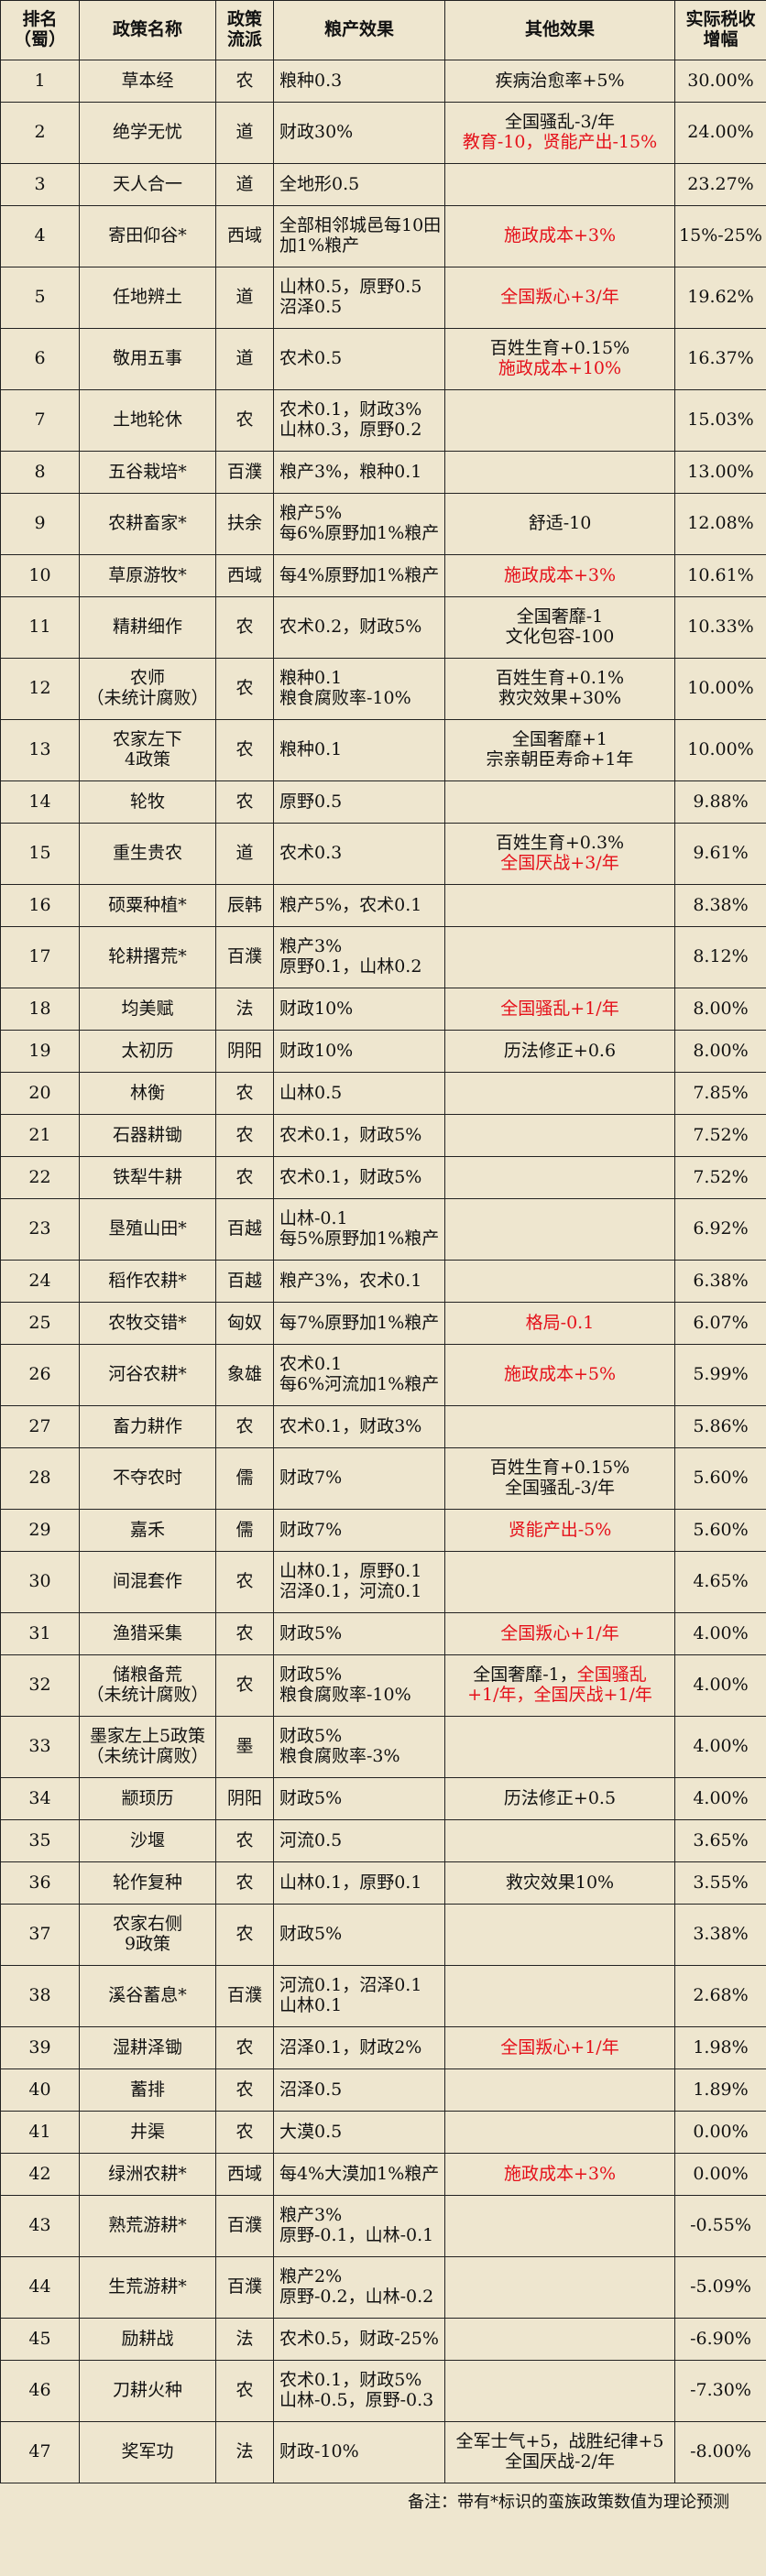 The height and width of the screenshot is (2576, 766). Describe the element at coordinates (147, 1051) in the screenshot. I see `cell-line: 太初历` at that location.